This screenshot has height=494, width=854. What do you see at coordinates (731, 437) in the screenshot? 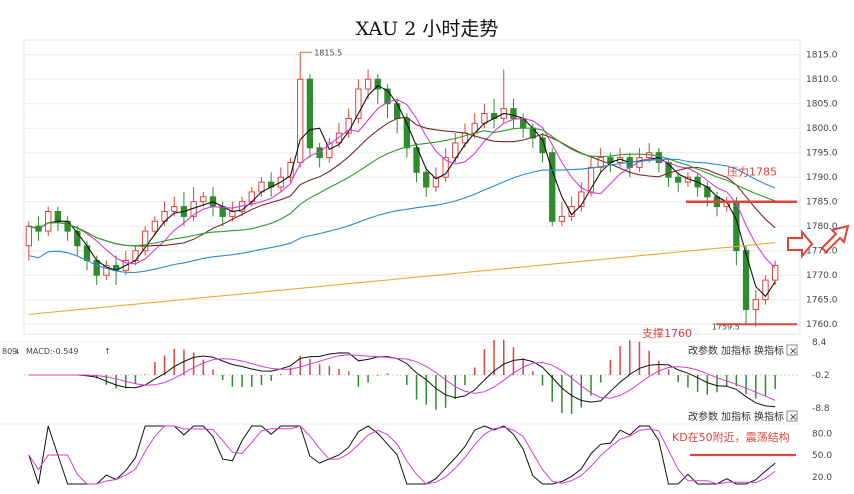
I see `kd-annotation: KD在50附近，震荡结构` at bounding box center [731, 437].